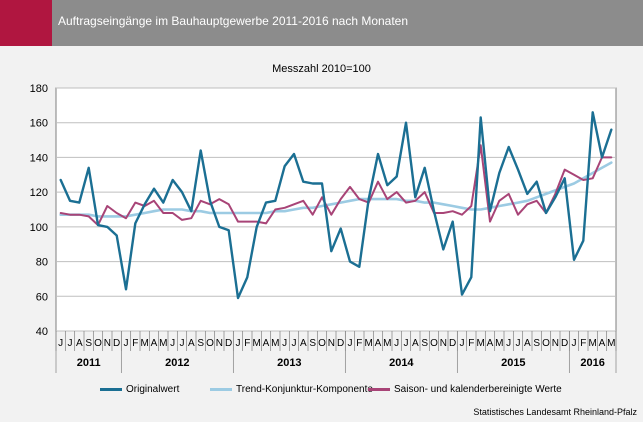 The image size is (643, 422). What do you see at coordinates (39, 124) in the screenshot?
I see `y-tick-label: 160` at bounding box center [39, 124].